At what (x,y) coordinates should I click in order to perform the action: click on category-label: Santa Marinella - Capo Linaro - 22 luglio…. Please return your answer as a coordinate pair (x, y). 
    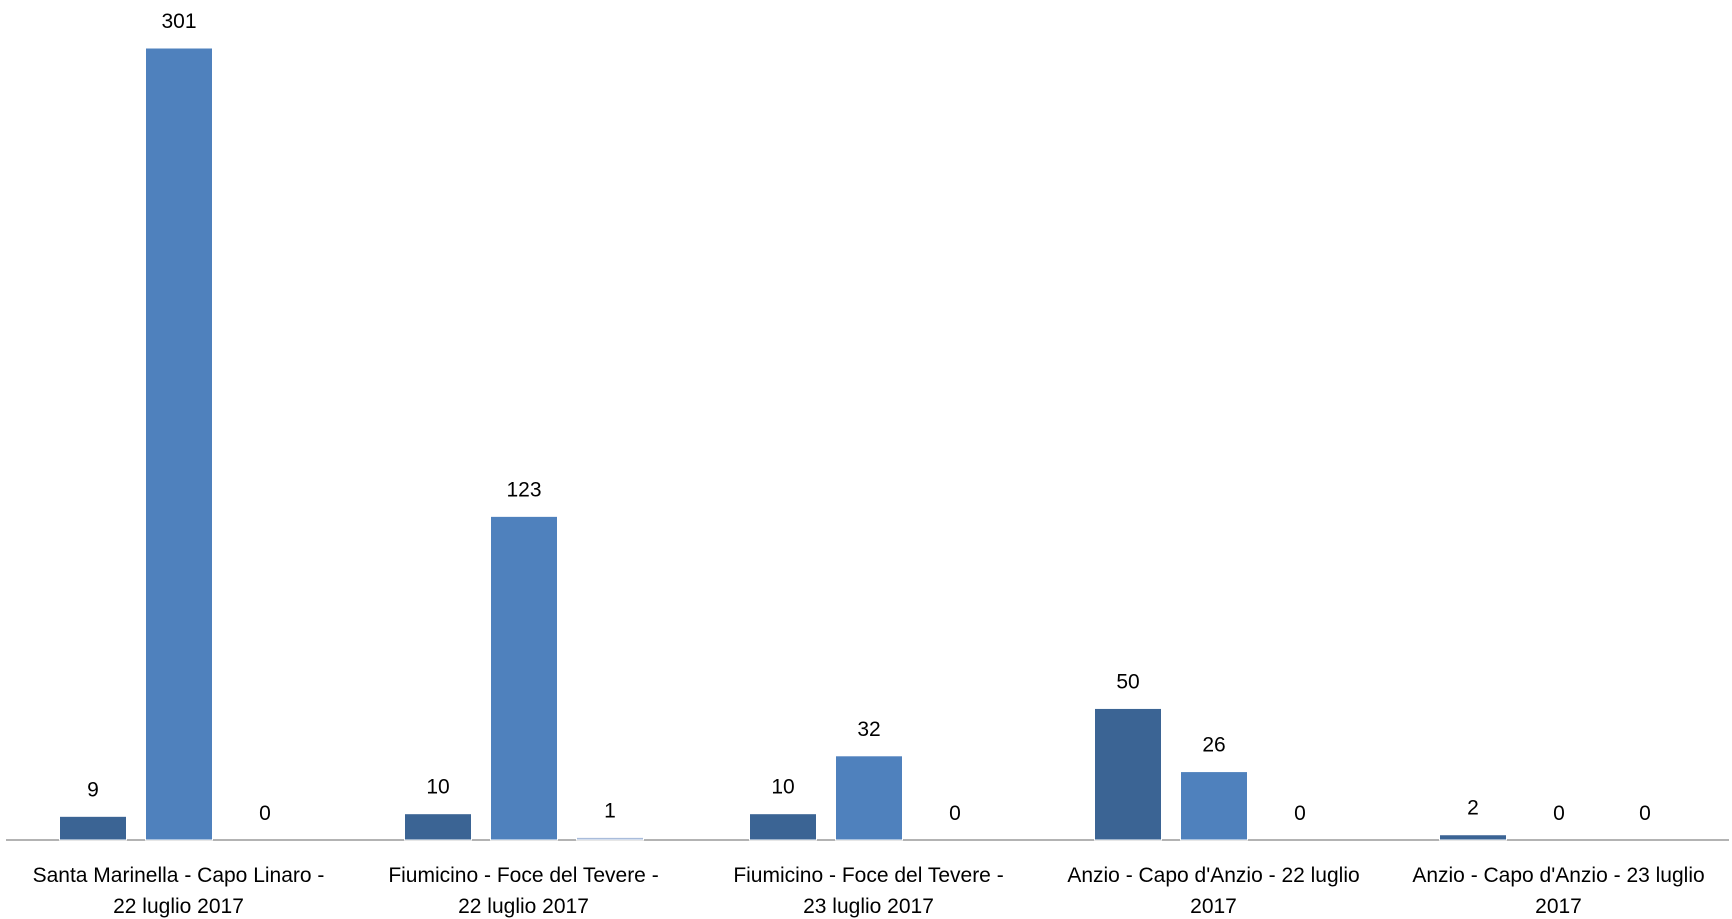
    Looking at the image, I should click on (179, 891).